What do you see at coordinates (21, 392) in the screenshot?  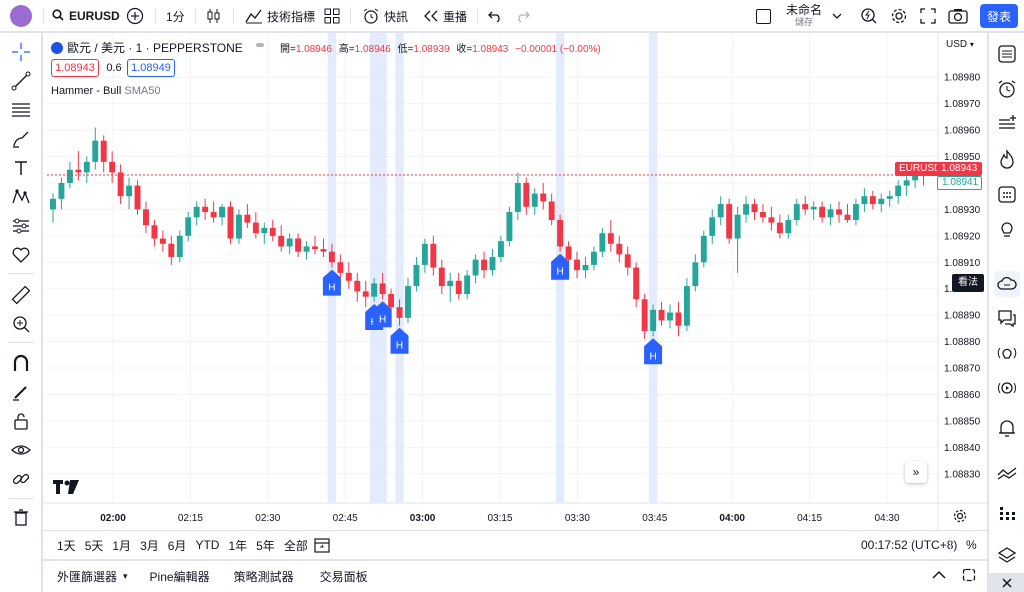 I see `drawing-mode-tool` at bounding box center [21, 392].